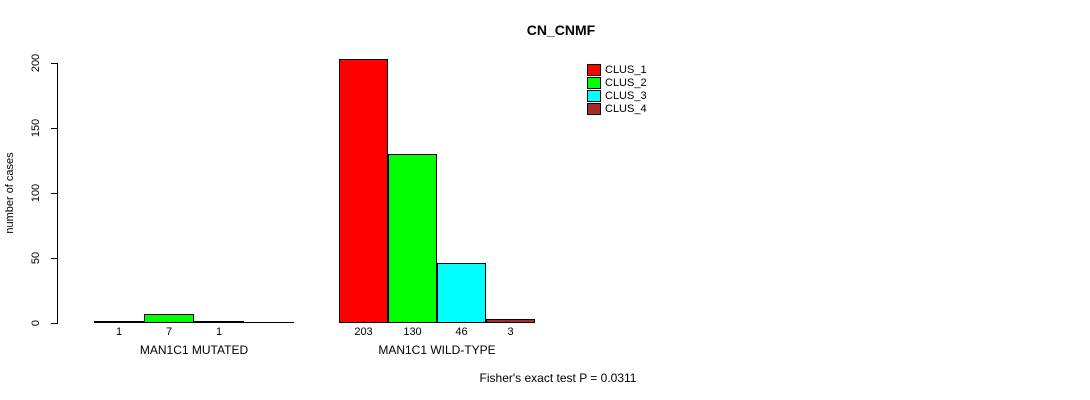 The height and width of the screenshot is (400, 1090). I want to click on bar-value-label: 203, so click(363, 332).